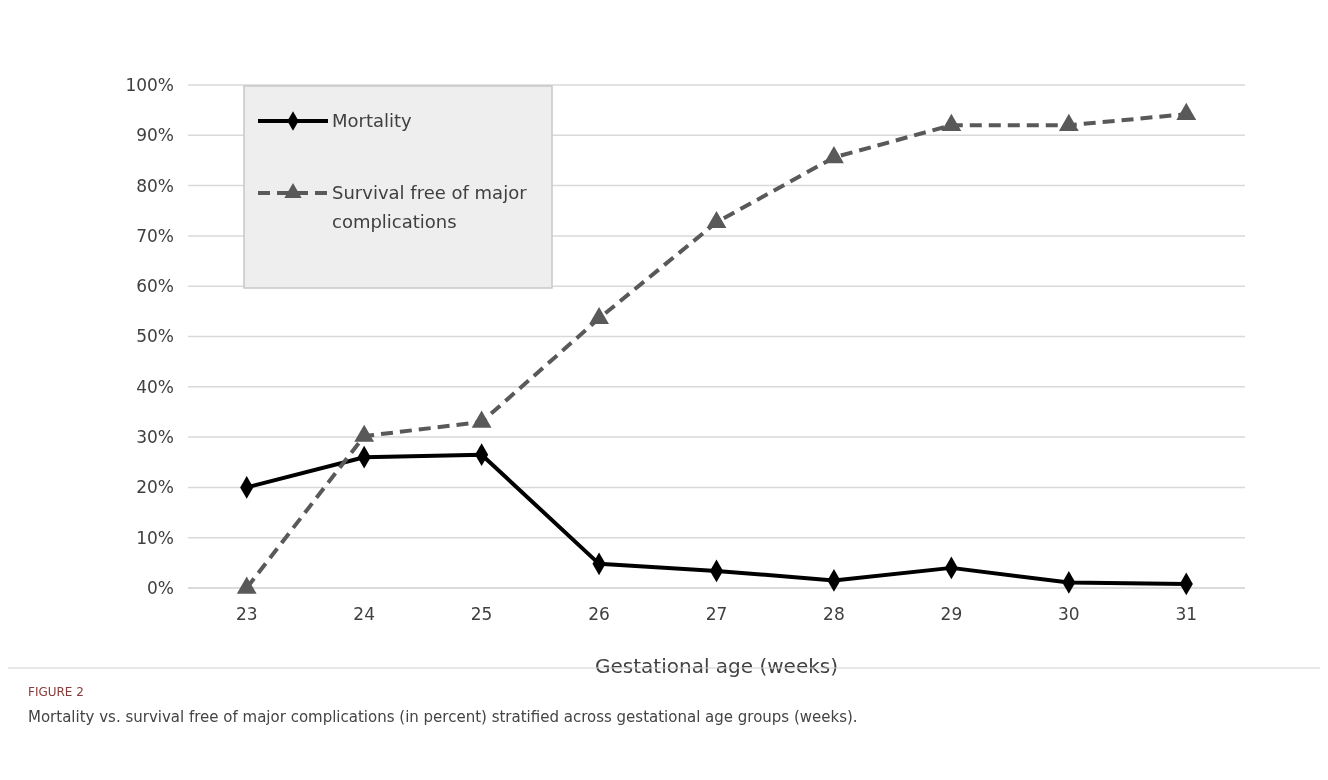 Image resolution: width=1328 pixels, height=780 pixels. I want to click on y-tick-label: 70%, so click(155, 235).